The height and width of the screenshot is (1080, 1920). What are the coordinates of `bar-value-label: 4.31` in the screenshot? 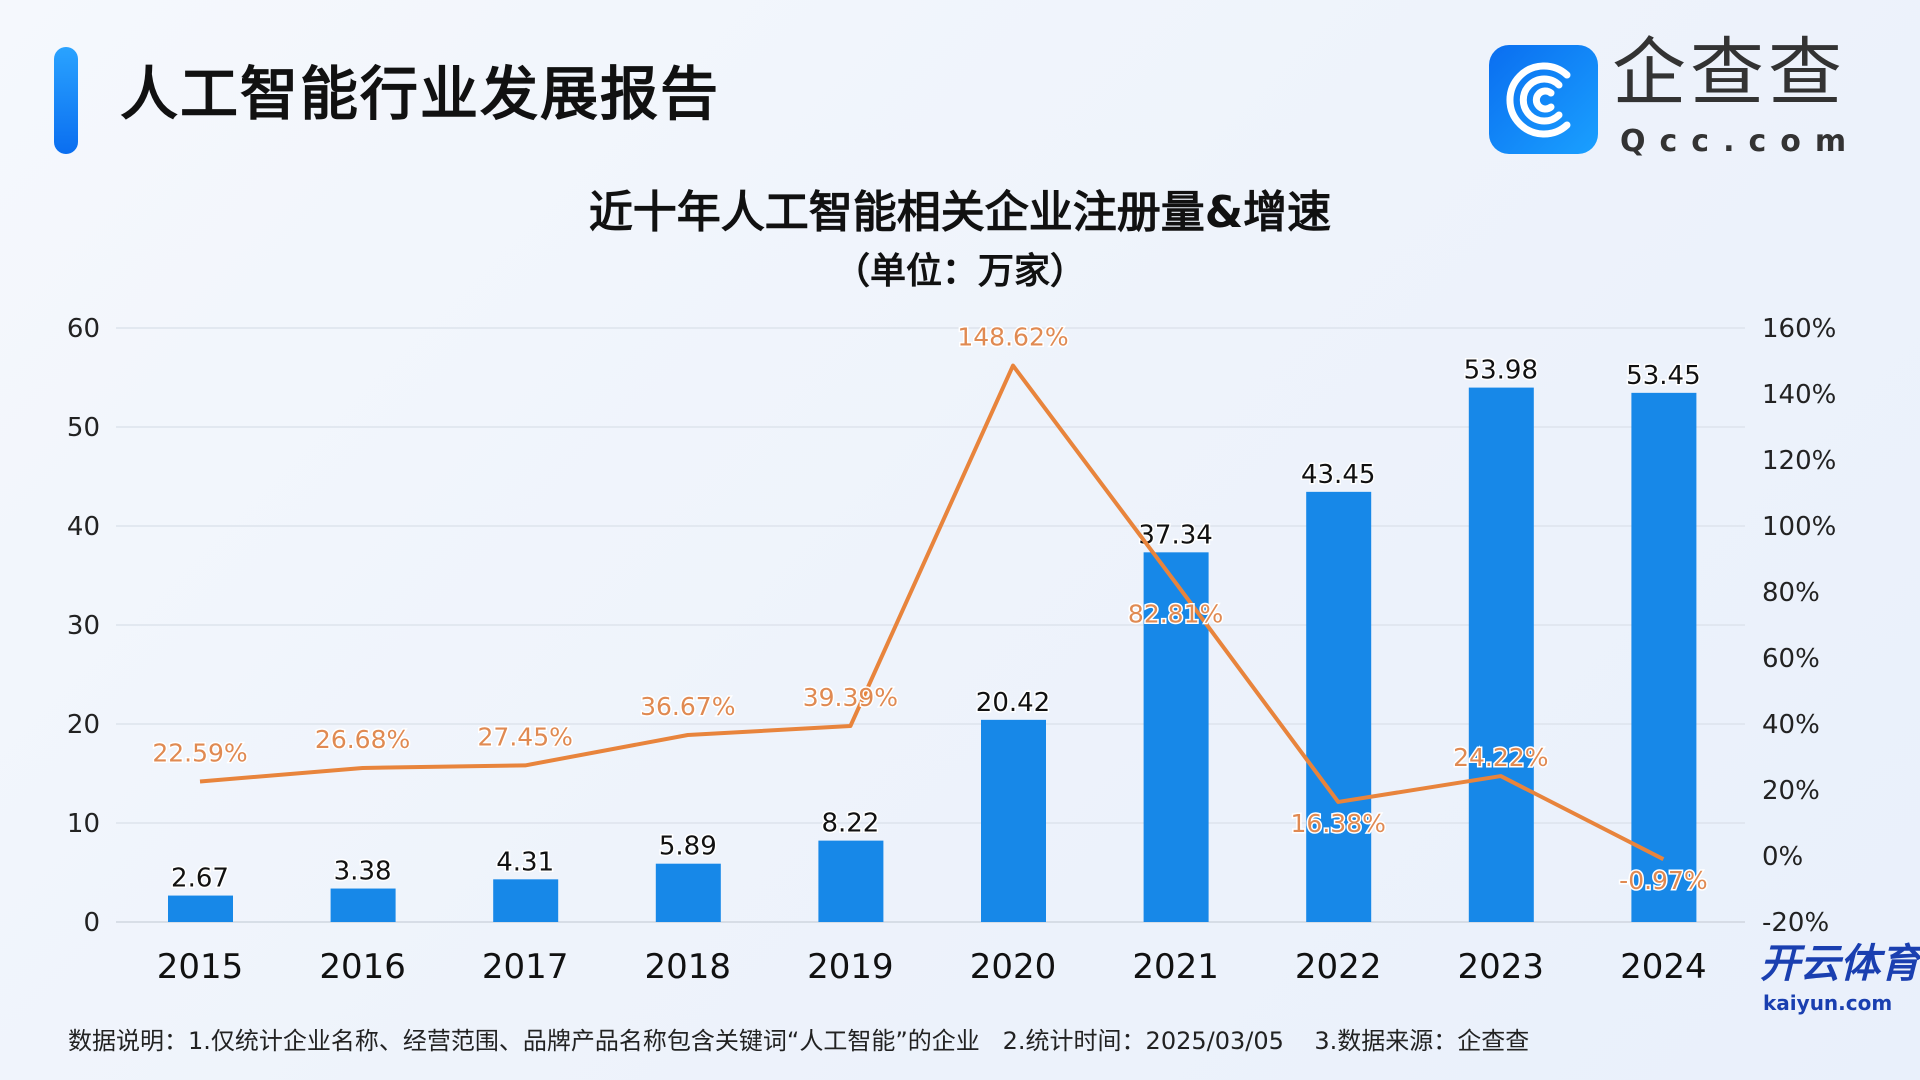 It's located at (525, 862).